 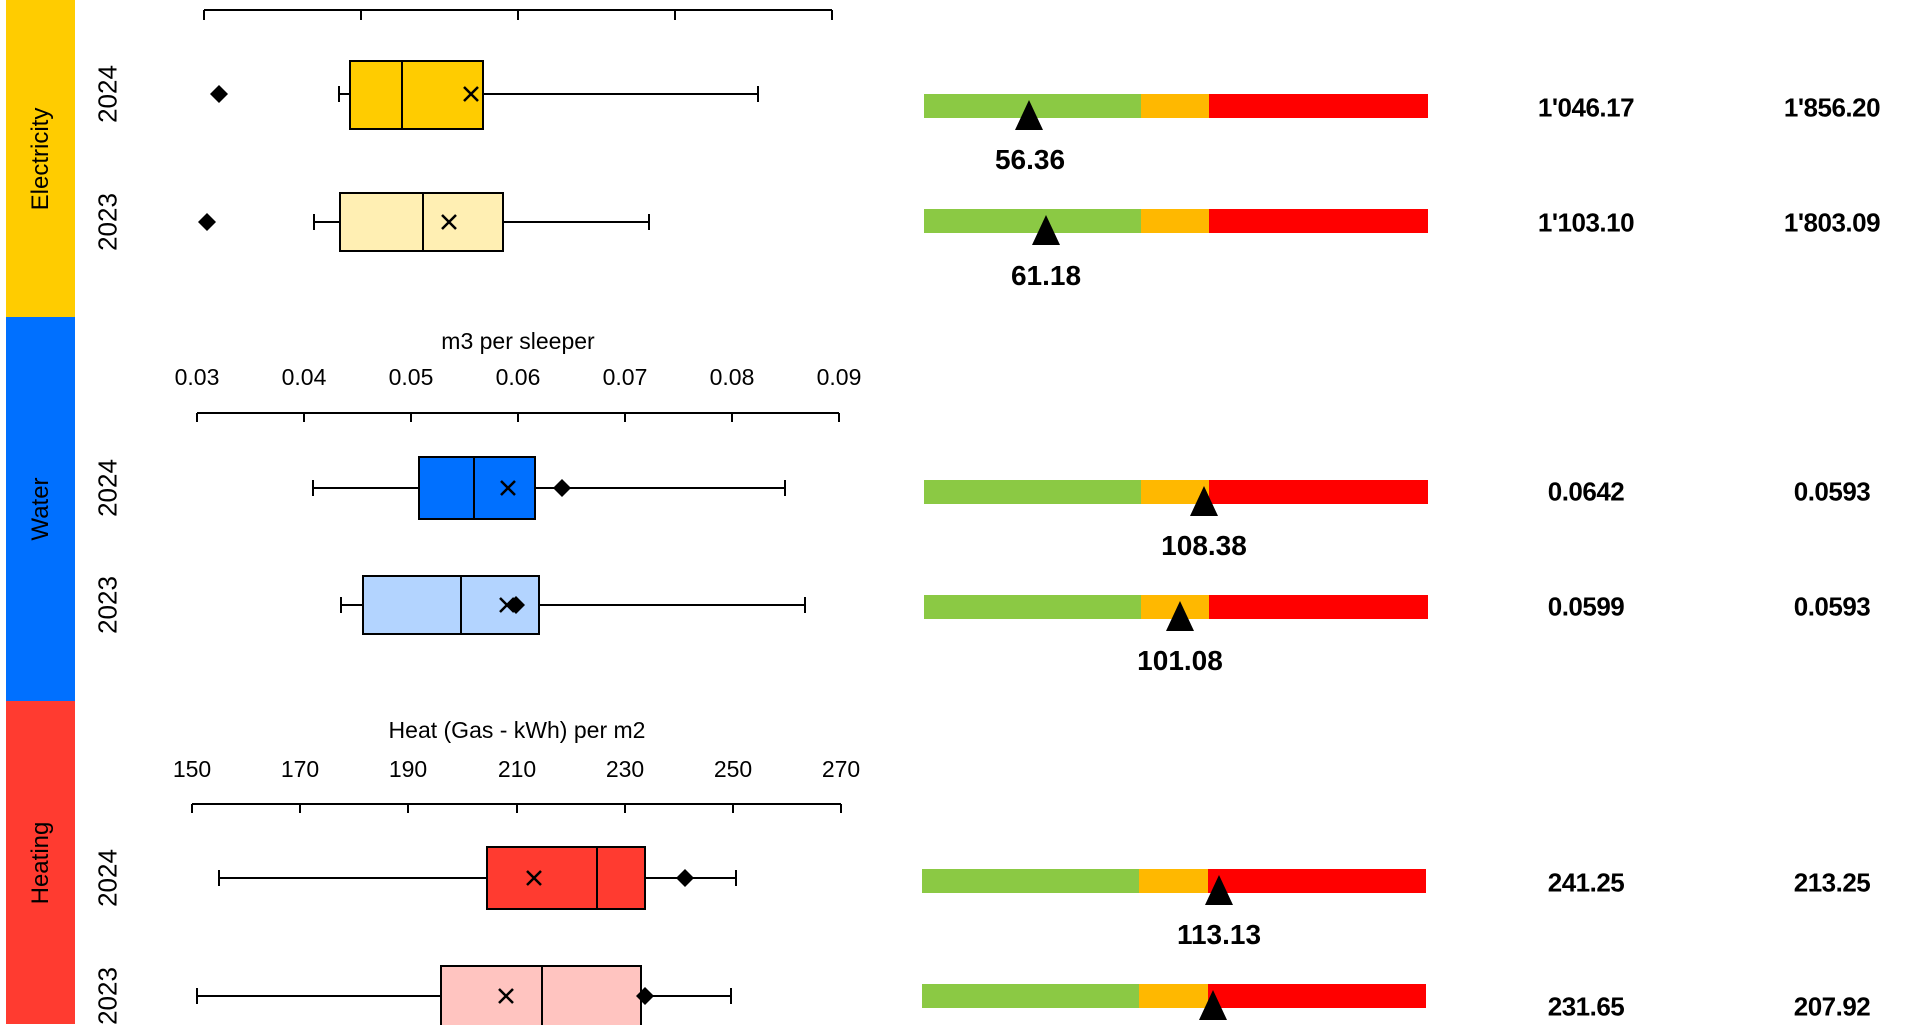 What do you see at coordinates (1586, 491) in the screenshot?
I see `value-col1: 0.0642` at bounding box center [1586, 491].